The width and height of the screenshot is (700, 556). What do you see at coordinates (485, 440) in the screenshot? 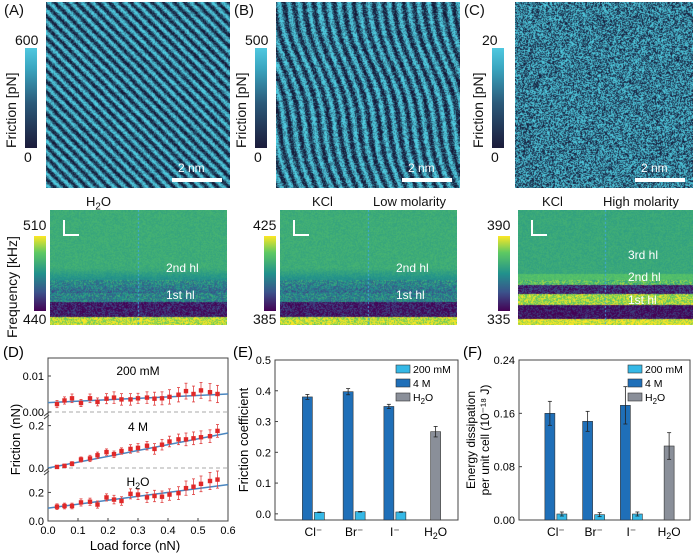
I see `y-axis-label-units: per unit cell (10⁻¹⁸ J)` at bounding box center [485, 440].